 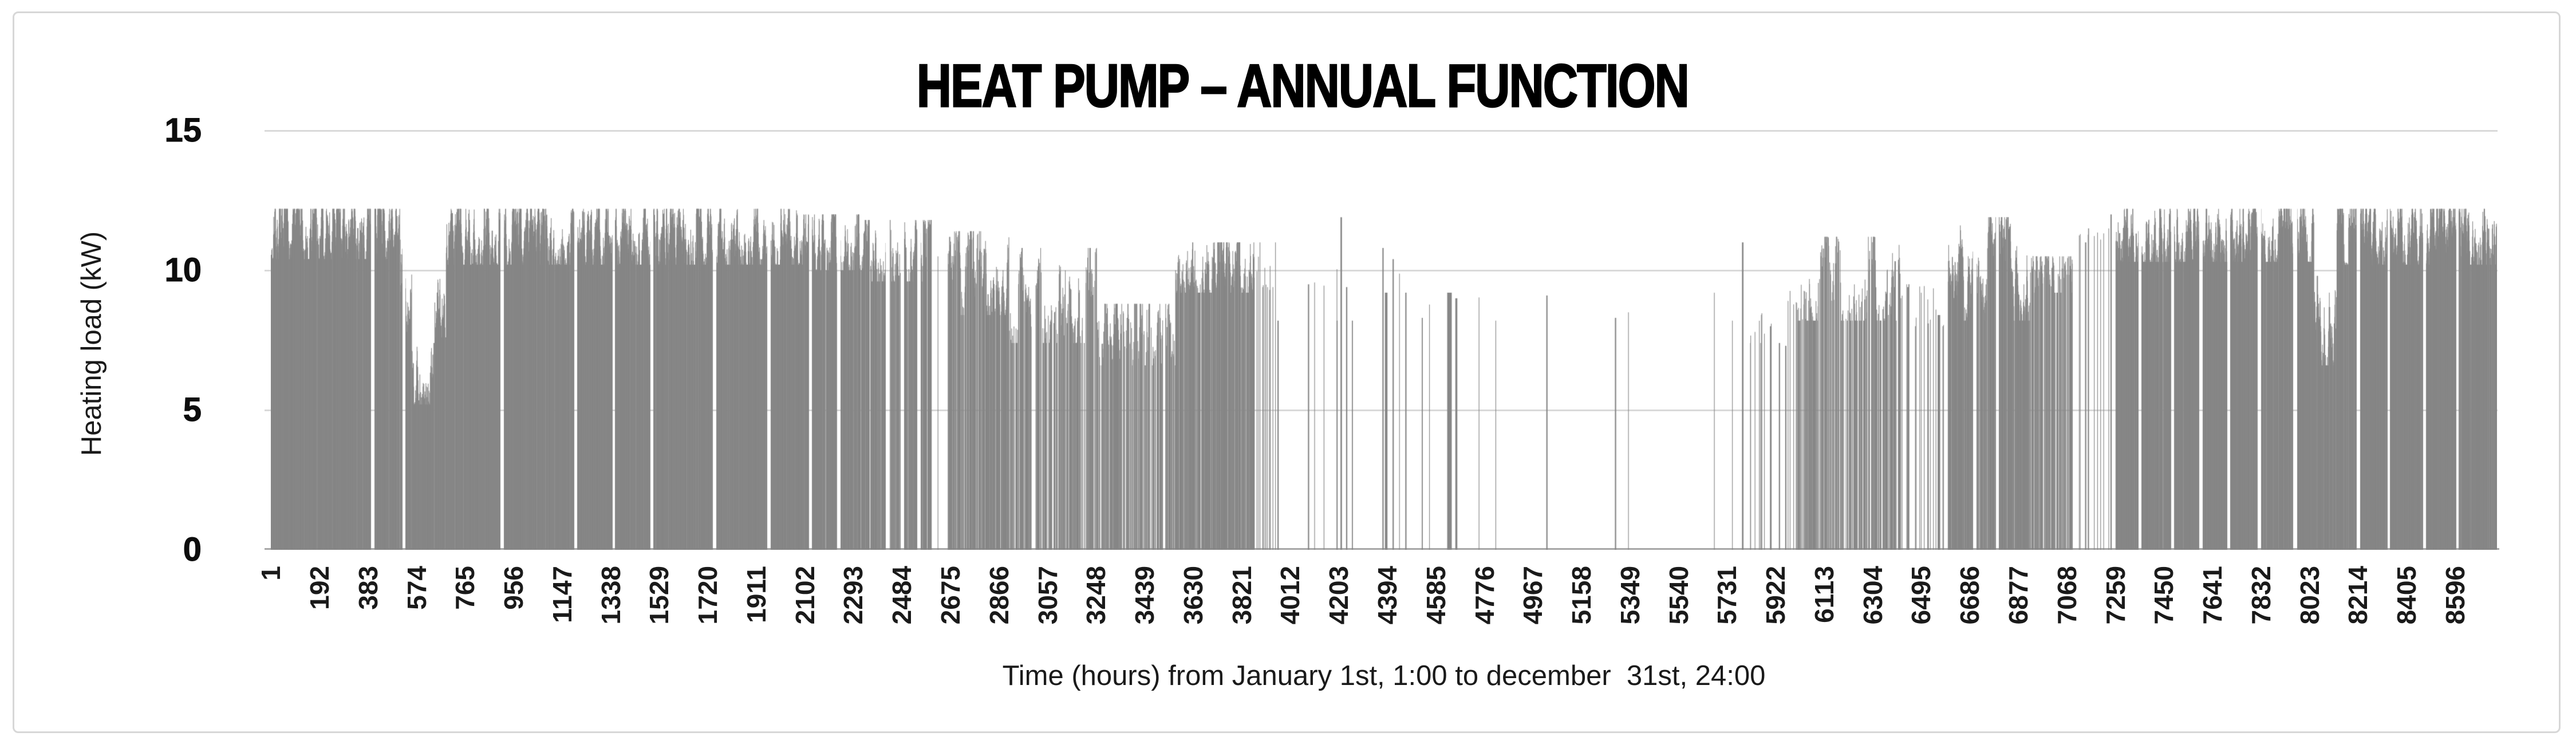 I want to click on x-tick-label-5540: 5540, so click(x=1678, y=595).